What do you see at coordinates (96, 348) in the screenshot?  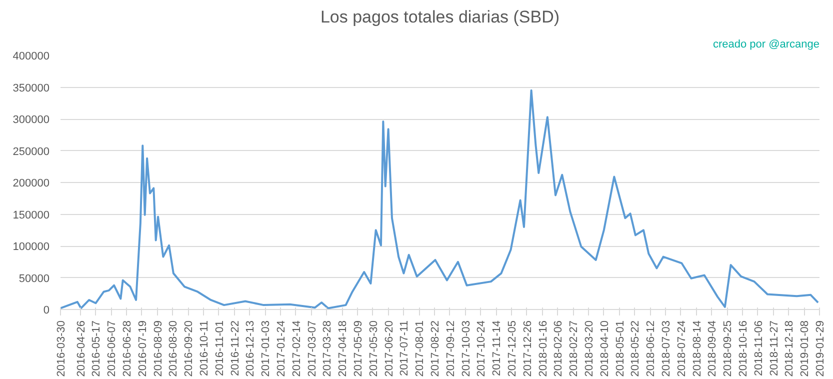 I see `x-tick-label: 2016-05-17` at bounding box center [96, 348].